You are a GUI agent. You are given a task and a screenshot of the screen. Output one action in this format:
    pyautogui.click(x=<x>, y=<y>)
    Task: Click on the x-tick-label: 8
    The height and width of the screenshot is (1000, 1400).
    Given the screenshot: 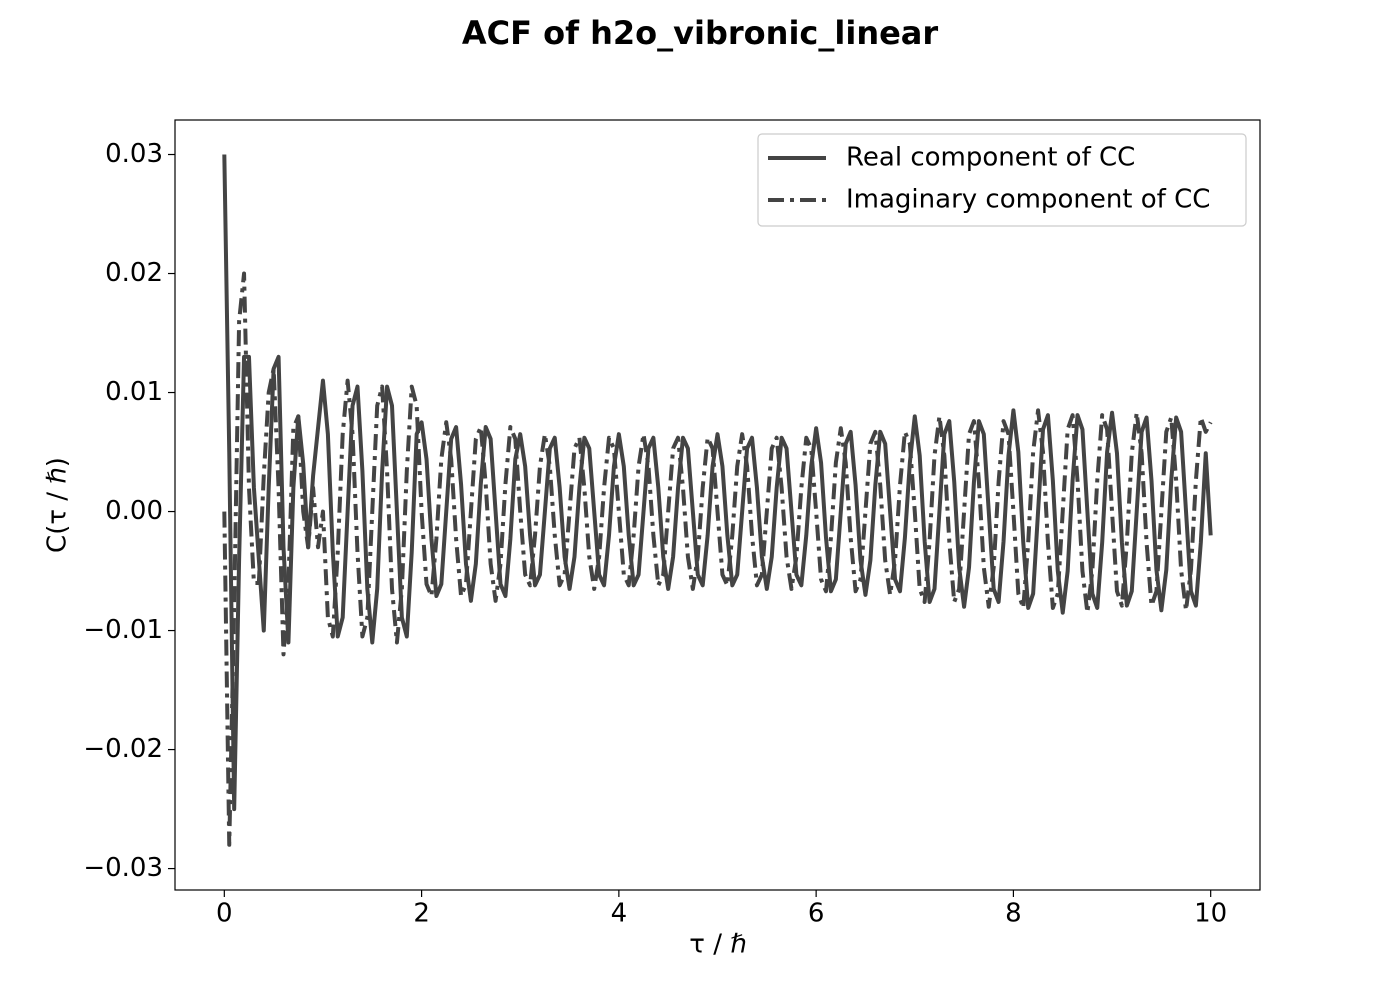 What is the action you would take?
    pyautogui.click(x=1013, y=914)
    